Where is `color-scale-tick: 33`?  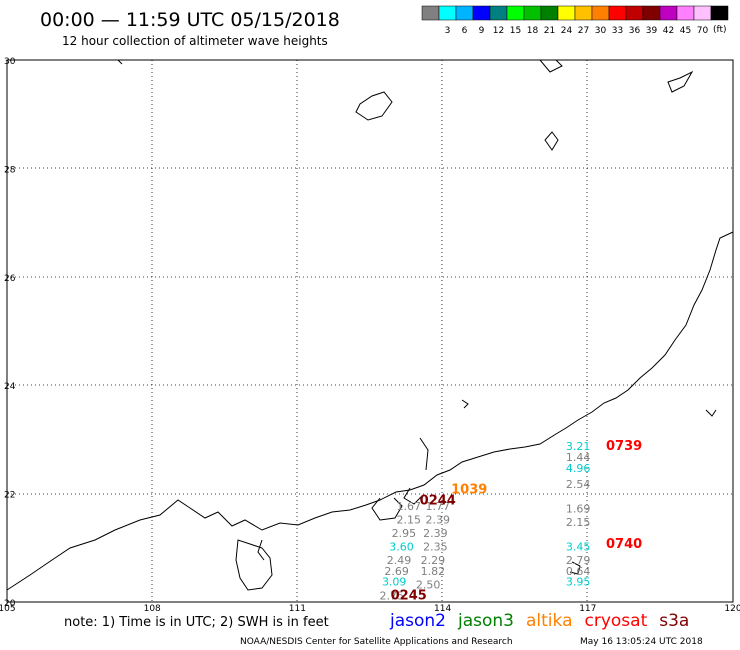 color-scale-tick: 33 is located at coordinates (617, 31).